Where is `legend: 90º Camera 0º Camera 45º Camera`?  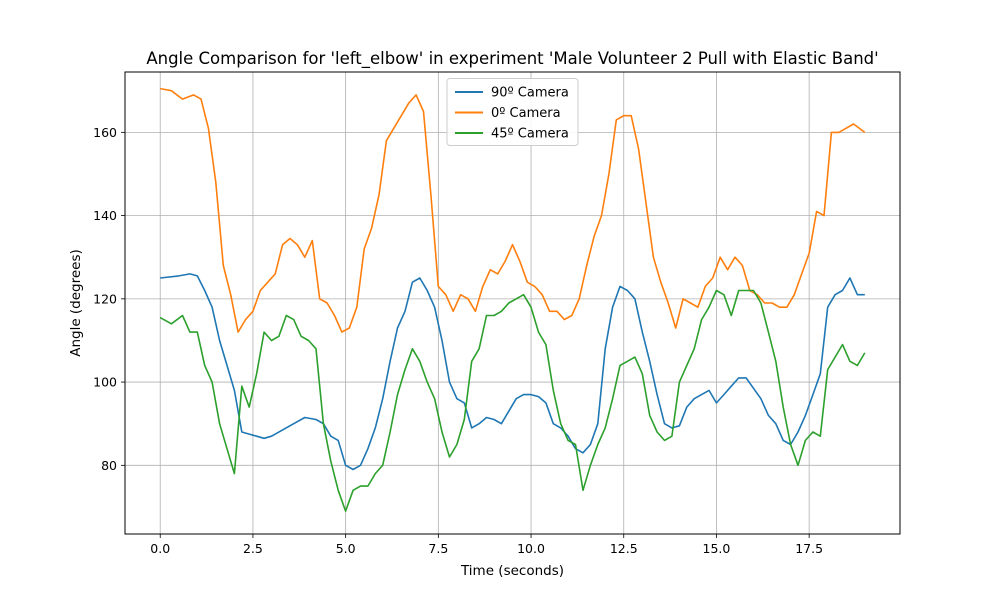
legend: 90º Camera 0º Camera 45º Camera is located at coordinates (512, 112).